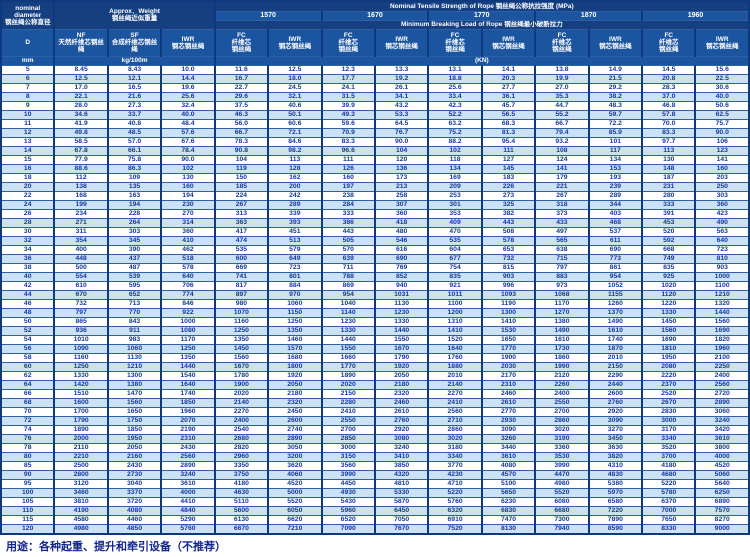 The image size is (750, 557). What do you see at coordinates (722, 69) in the screenshot?
I see `cell-value: 15.6` at bounding box center [722, 69].